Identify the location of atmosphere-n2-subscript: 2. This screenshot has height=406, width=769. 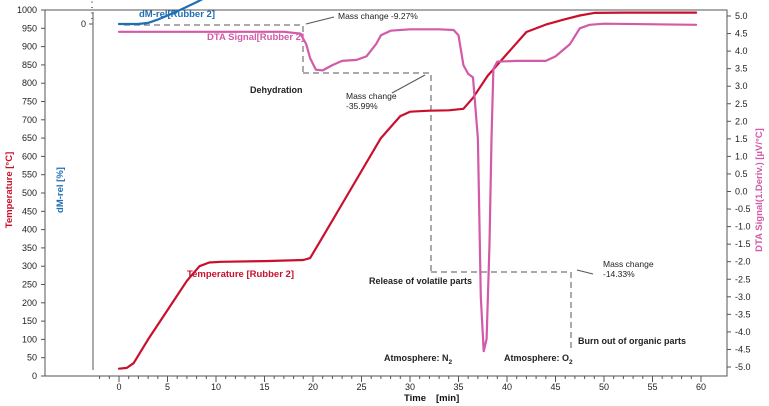
(451, 362).